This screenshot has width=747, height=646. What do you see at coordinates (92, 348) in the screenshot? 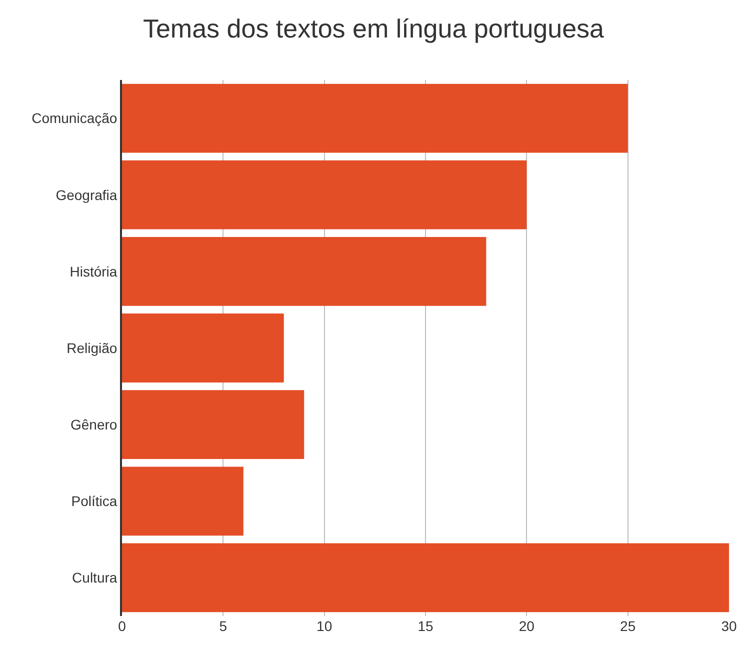
I see `y-tick-label: Religião` at bounding box center [92, 348].